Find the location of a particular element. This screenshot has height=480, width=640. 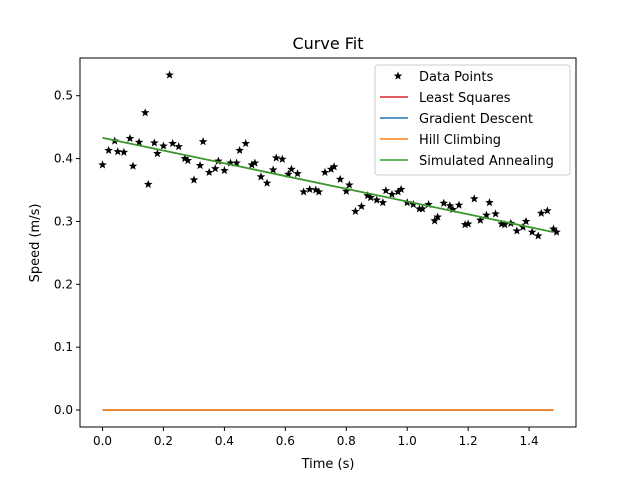

y-axis-ticks: 0.0 0.1 0.2 0.3 0.4 0.5 is located at coordinates (67, 253).